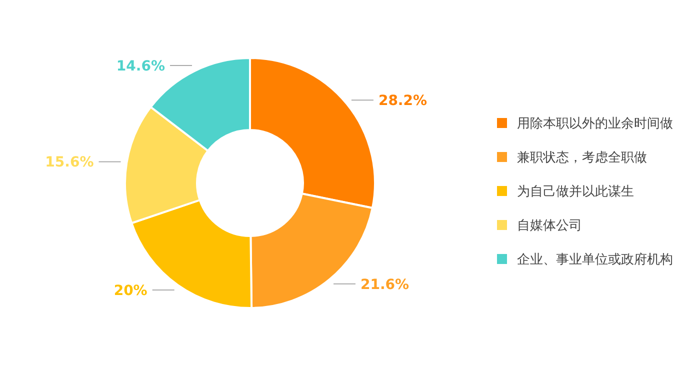  Describe the element at coordinates (582, 158) in the screenshot. I see `legend-label: 兼职状态，考虑全职做` at that location.